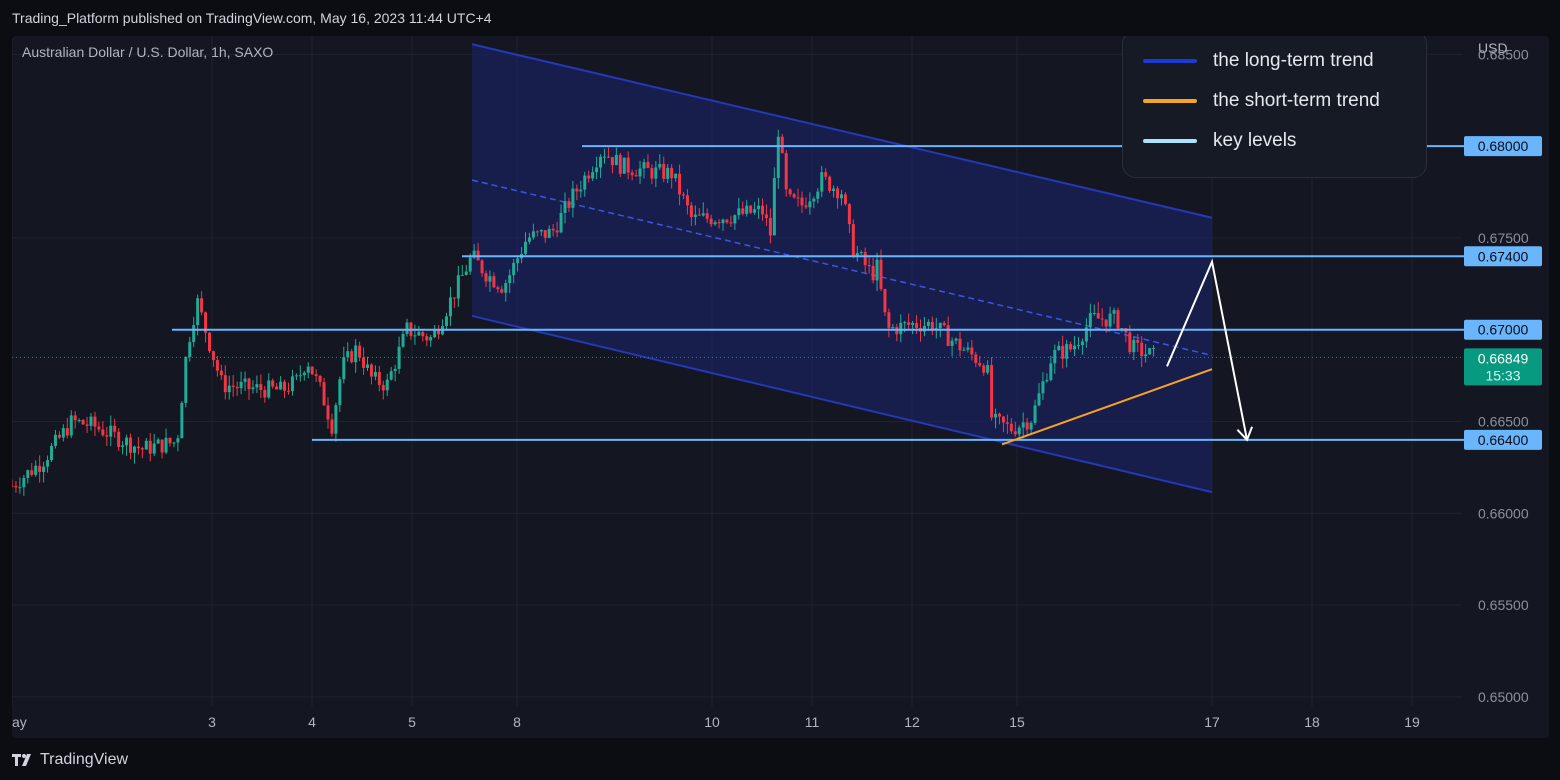 This screenshot has width=1560, height=780. I want to click on legend-swatch-long-term, so click(1170, 61).